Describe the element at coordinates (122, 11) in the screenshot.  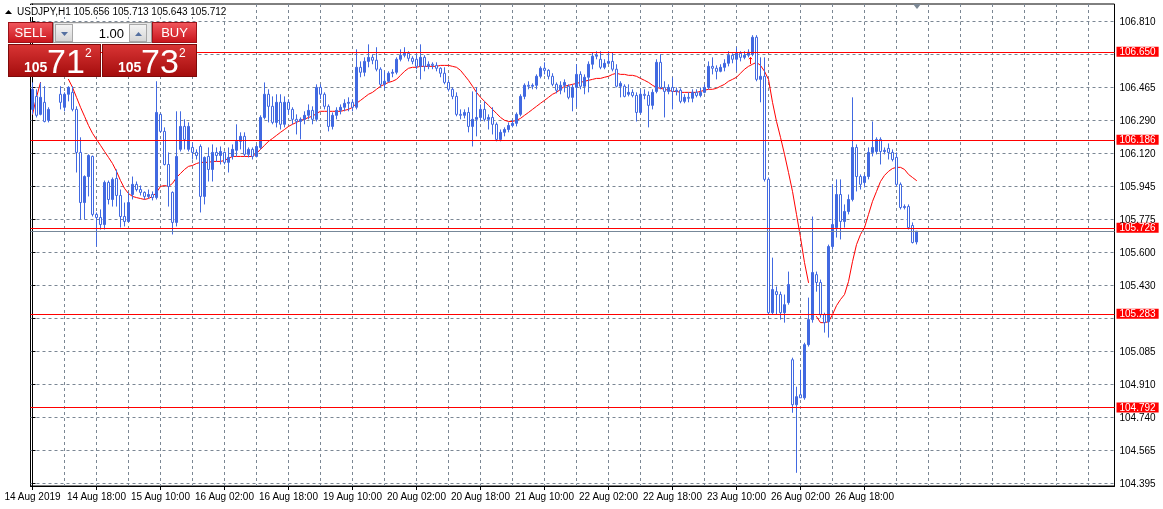
I see `chart-title: USDJPY,H1 105.656 105.713 105.643 105.712` at that location.